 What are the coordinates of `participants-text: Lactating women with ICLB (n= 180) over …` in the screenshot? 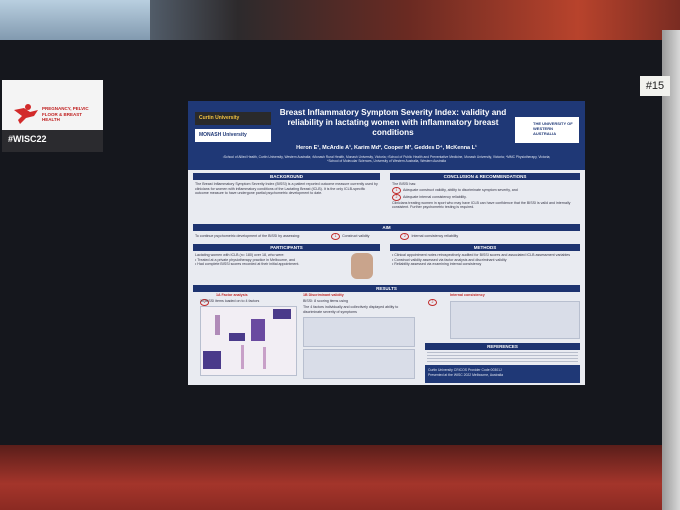 It's located at (240, 255).